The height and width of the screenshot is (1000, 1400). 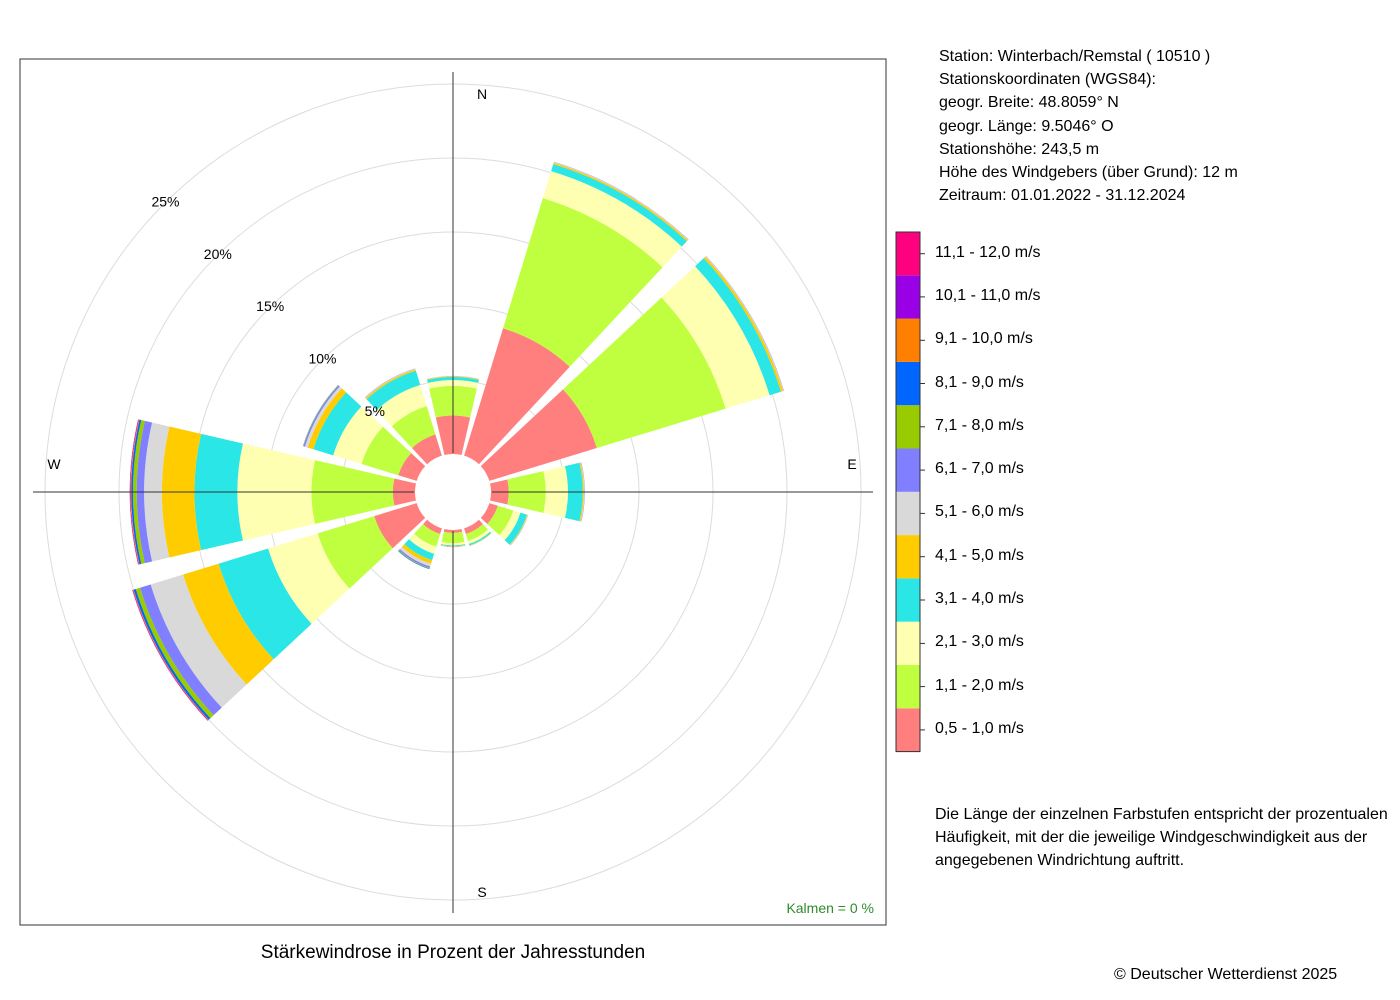 What do you see at coordinates (1019, 149) in the screenshot?
I see `station-elevation: Stationshöhe: 243,5 m` at bounding box center [1019, 149].